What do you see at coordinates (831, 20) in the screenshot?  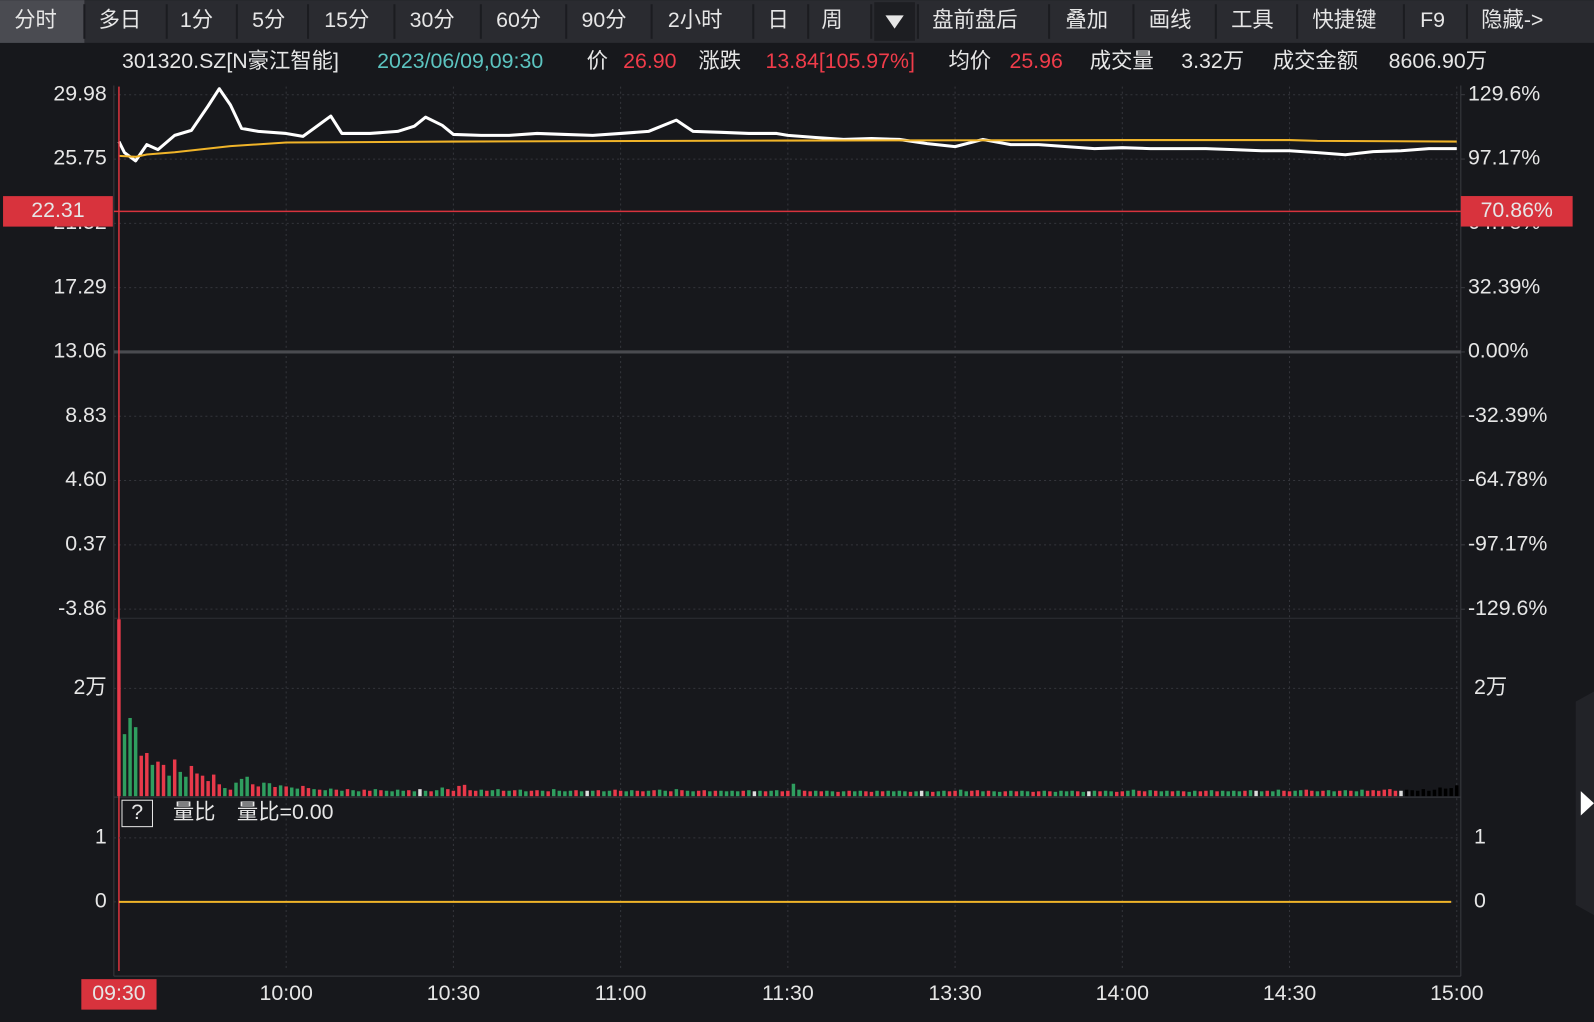 I see `toolbar-item: 周` at bounding box center [831, 20].